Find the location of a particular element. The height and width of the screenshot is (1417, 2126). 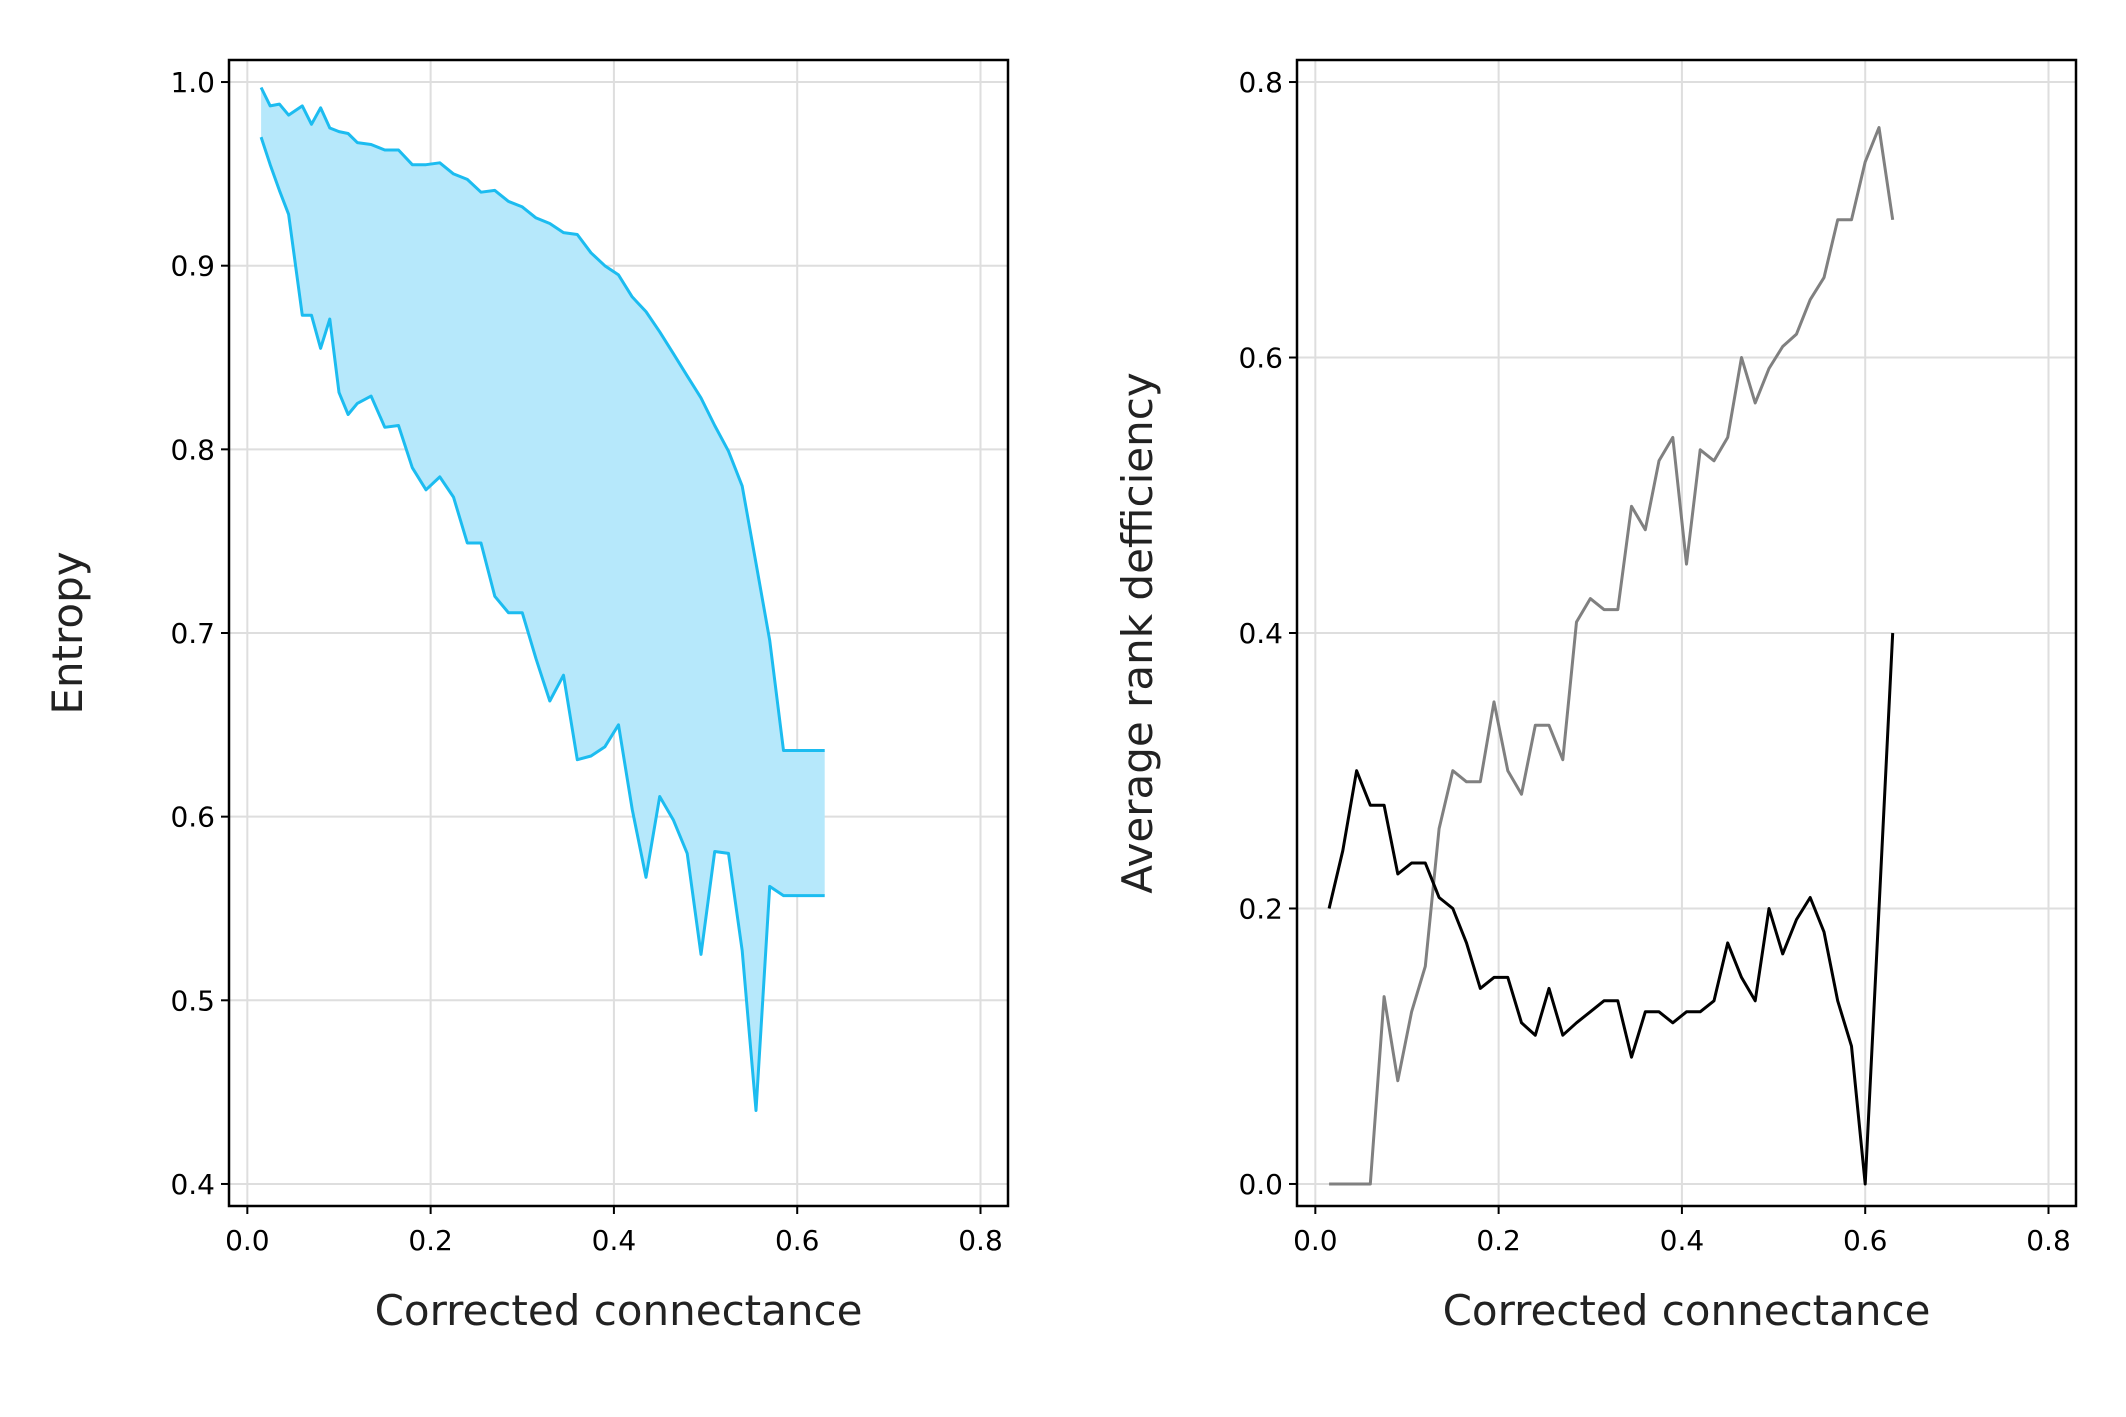

entropy-upper-line is located at coordinates (542, 419).